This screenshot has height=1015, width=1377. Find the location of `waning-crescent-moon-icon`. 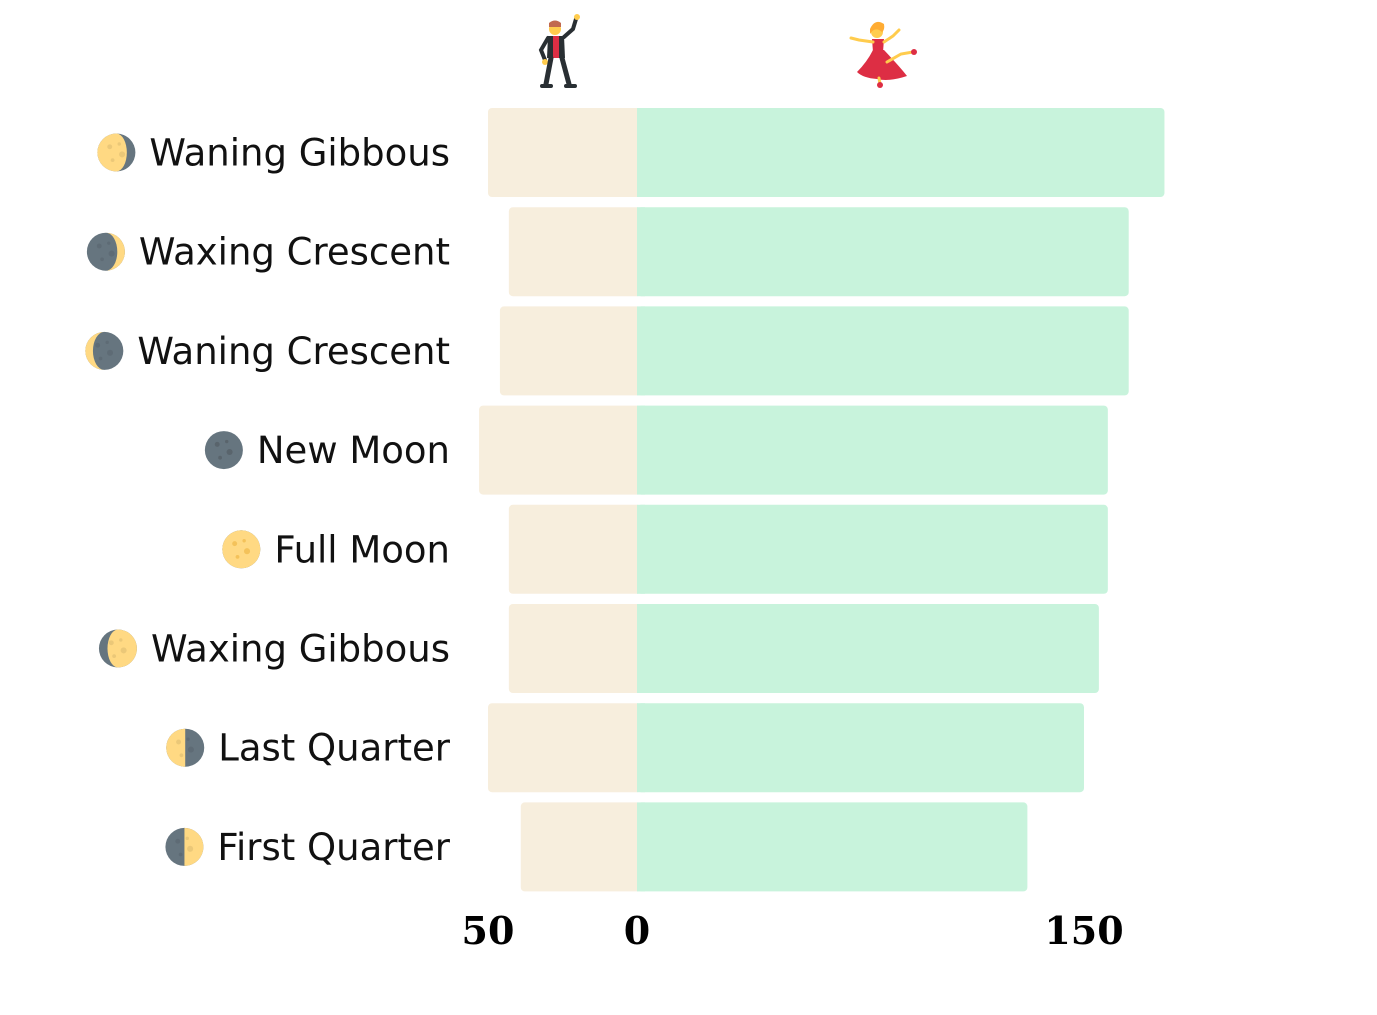

waning-crescent-moon-icon is located at coordinates (104, 350).